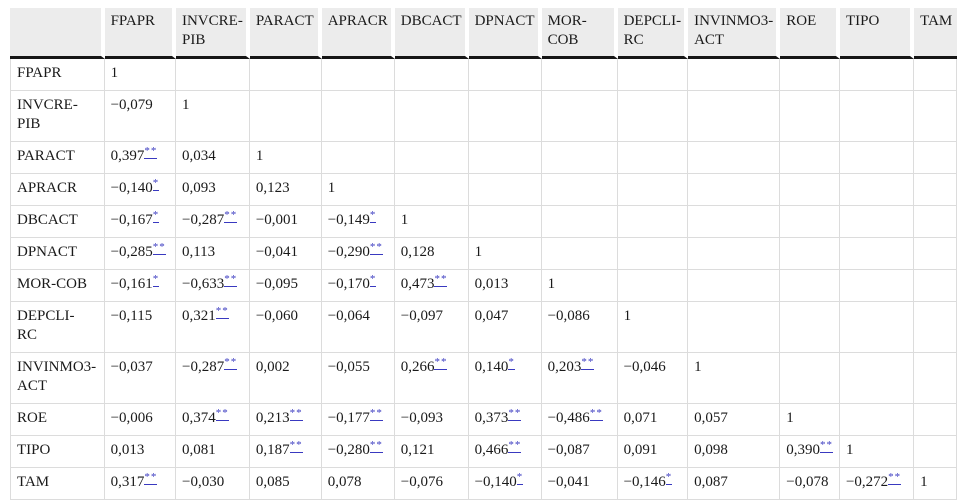 The width and height of the screenshot is (957, 500). What do you see at coordinates (140, 327) in the screenshot?
I see `correlation-cell: −0,115` at bounding box center [140, 327].